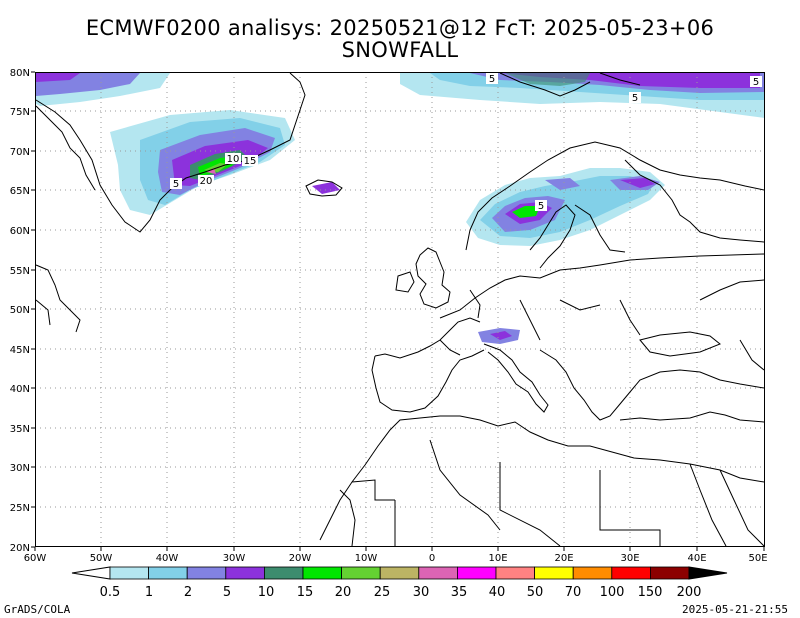 This screenshot has width=800, height=618. I want to click on colorbar-label: 35, so click(459, 592).